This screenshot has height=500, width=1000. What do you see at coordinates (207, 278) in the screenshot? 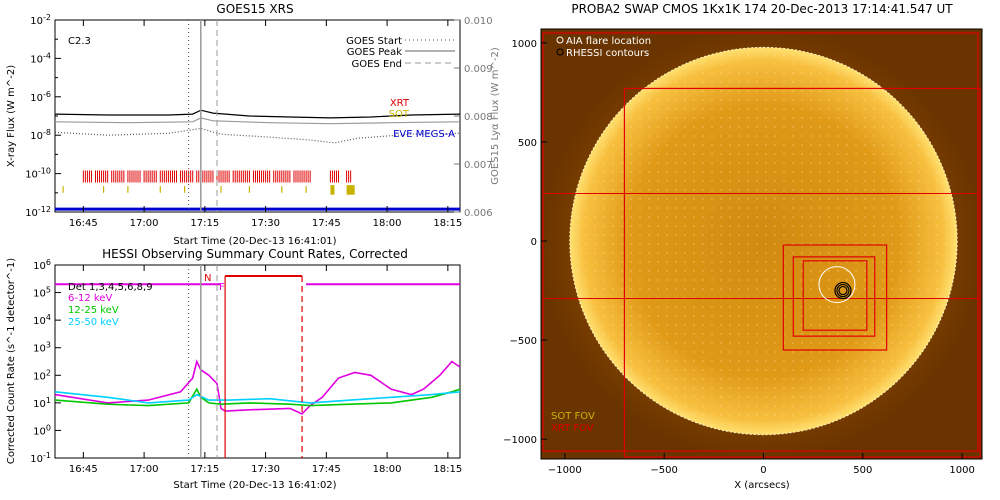
I see `flag-n: N` at bounding box center [207, 278].